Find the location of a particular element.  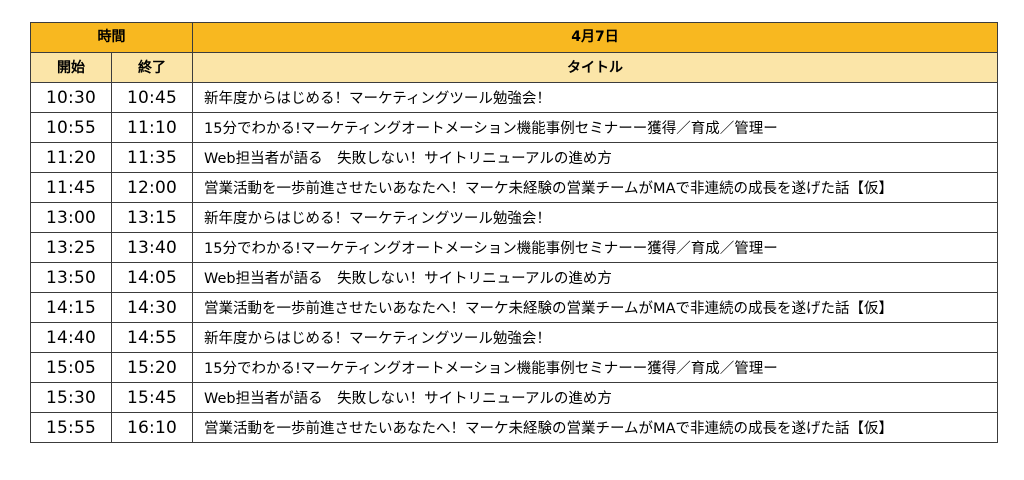

start-time-cell: 13:50 is located at coordinates (71, 277).